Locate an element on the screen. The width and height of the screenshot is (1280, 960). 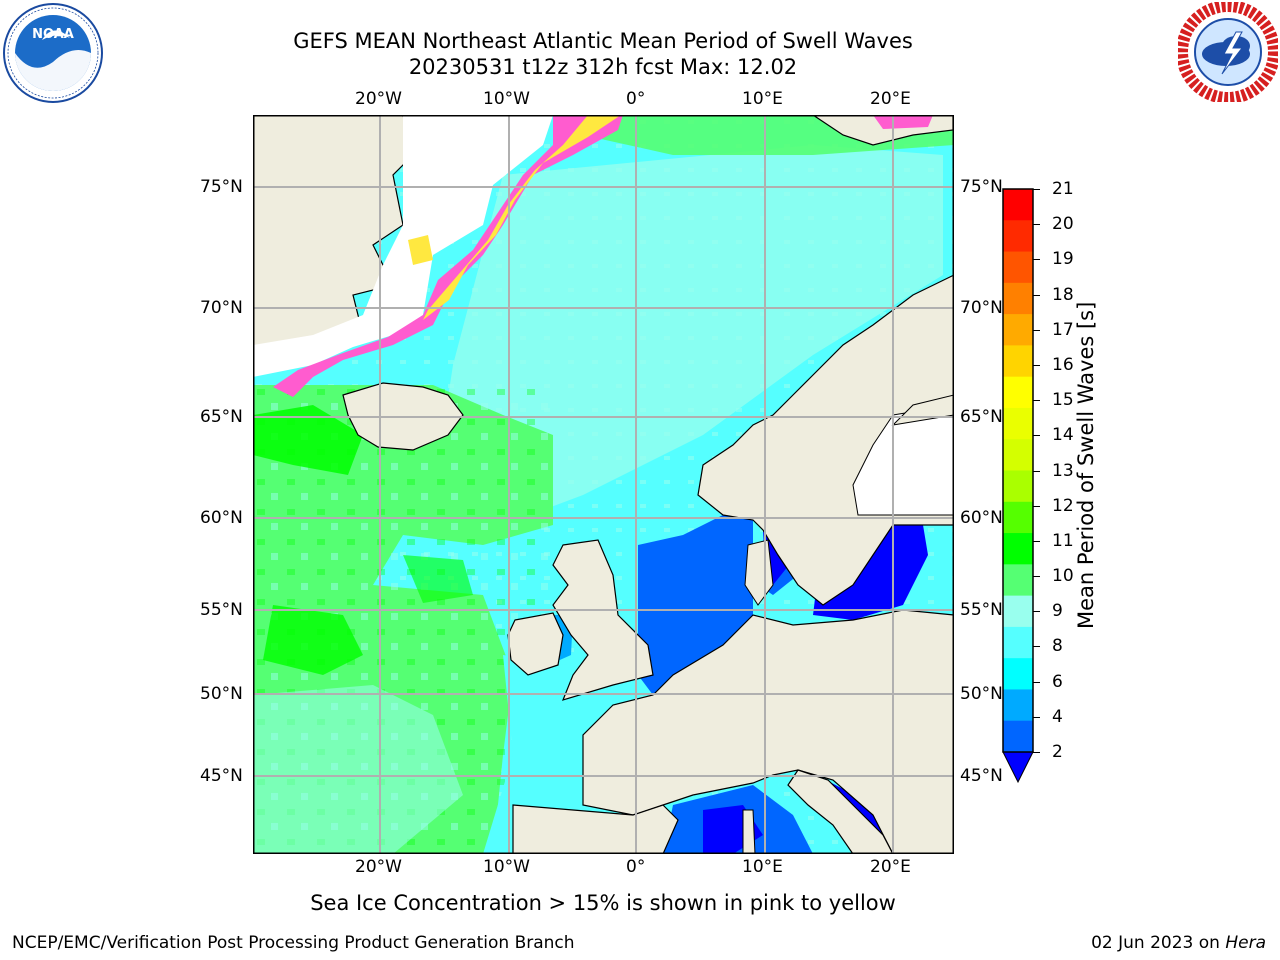
land-continental-europe is located at coordinates (768, 731).